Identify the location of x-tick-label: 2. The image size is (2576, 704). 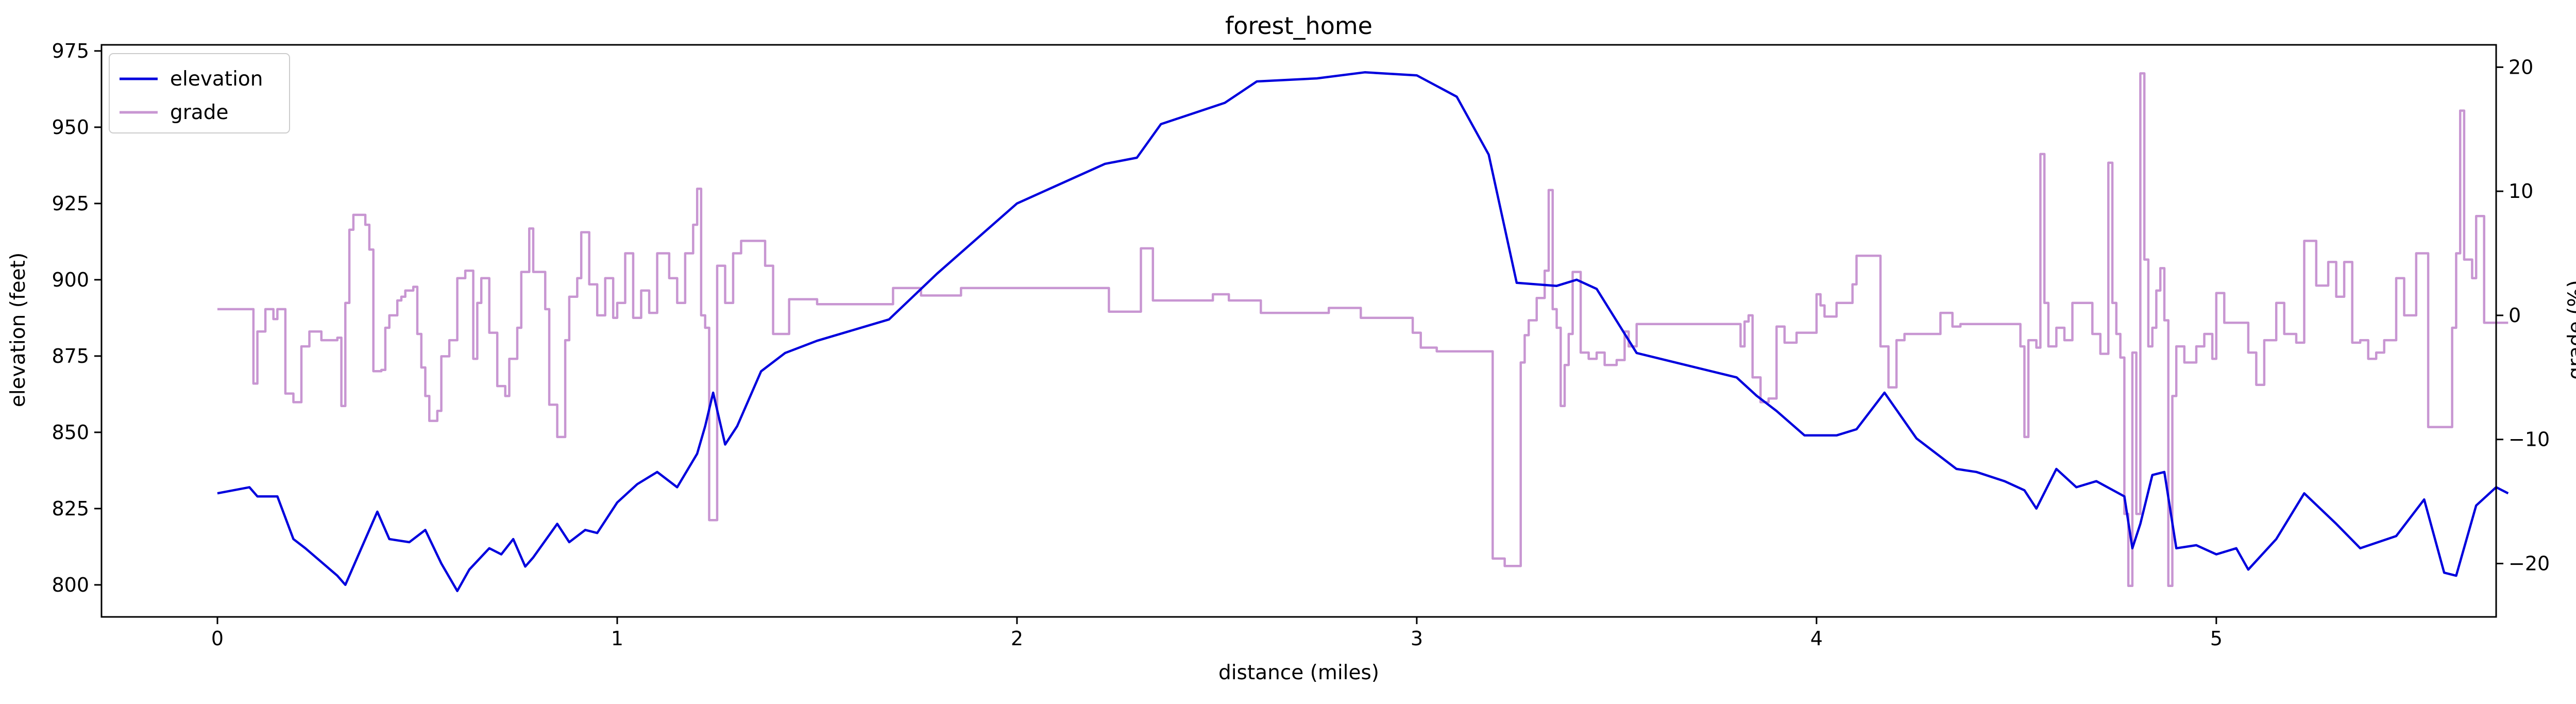
(1017, 638).